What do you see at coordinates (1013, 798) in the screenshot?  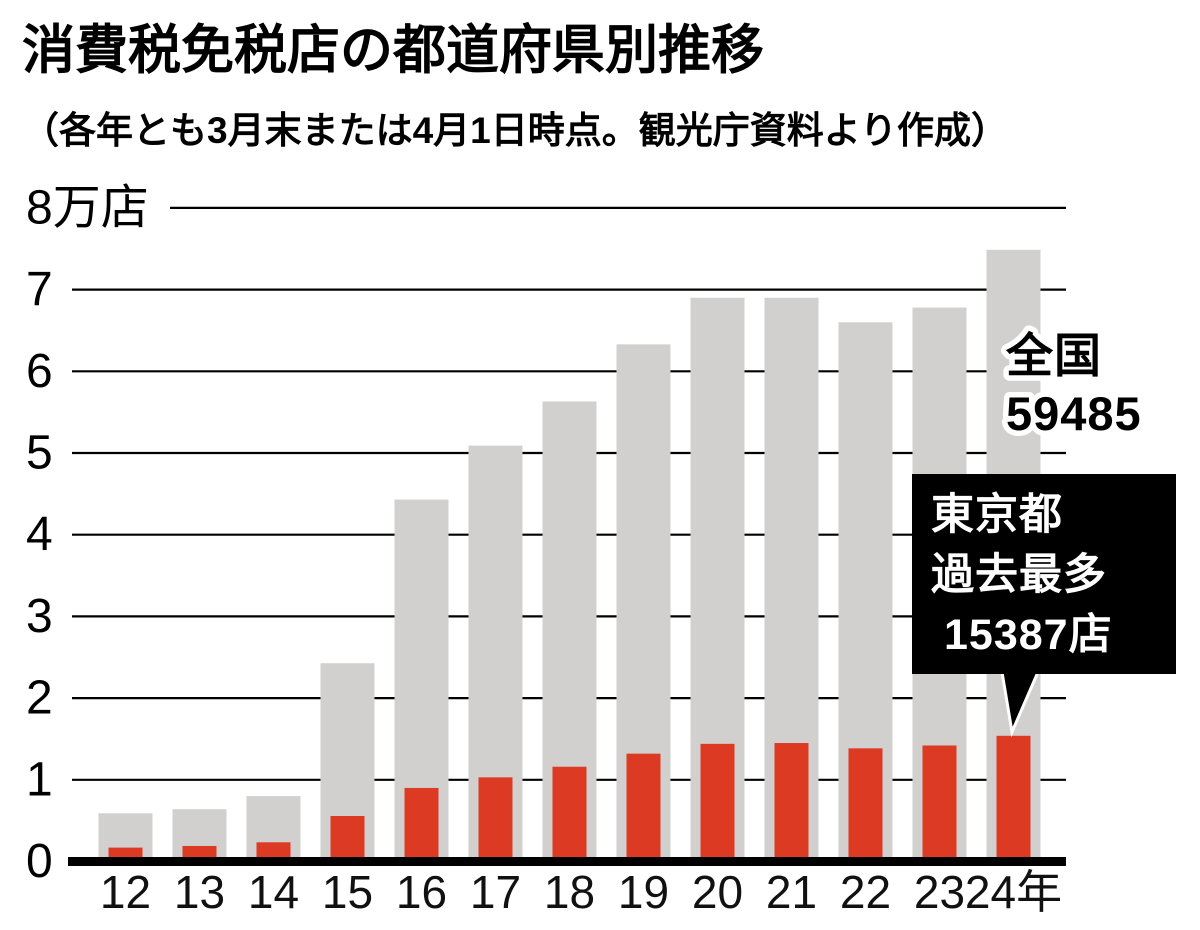 I see `bar-tokyo-24年` at bounding box center [1013, 798].